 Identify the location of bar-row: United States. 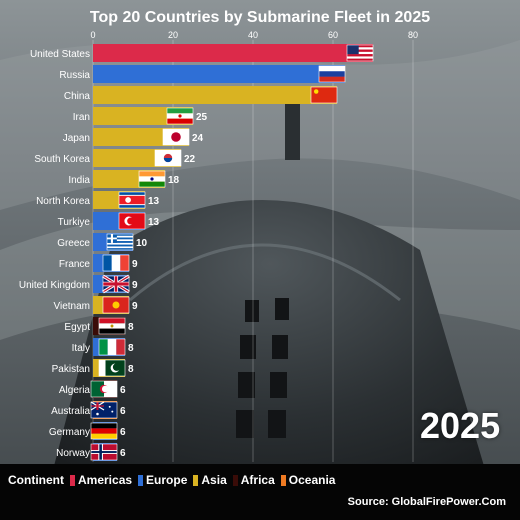
(202, 53).